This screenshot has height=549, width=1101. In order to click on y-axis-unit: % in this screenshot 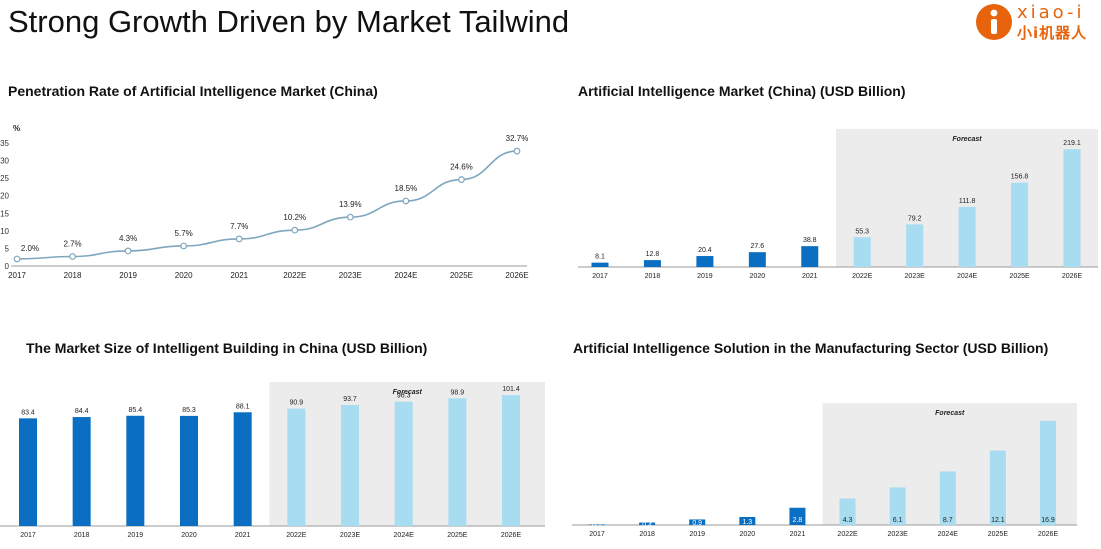, I will do `click(16, 128)`.